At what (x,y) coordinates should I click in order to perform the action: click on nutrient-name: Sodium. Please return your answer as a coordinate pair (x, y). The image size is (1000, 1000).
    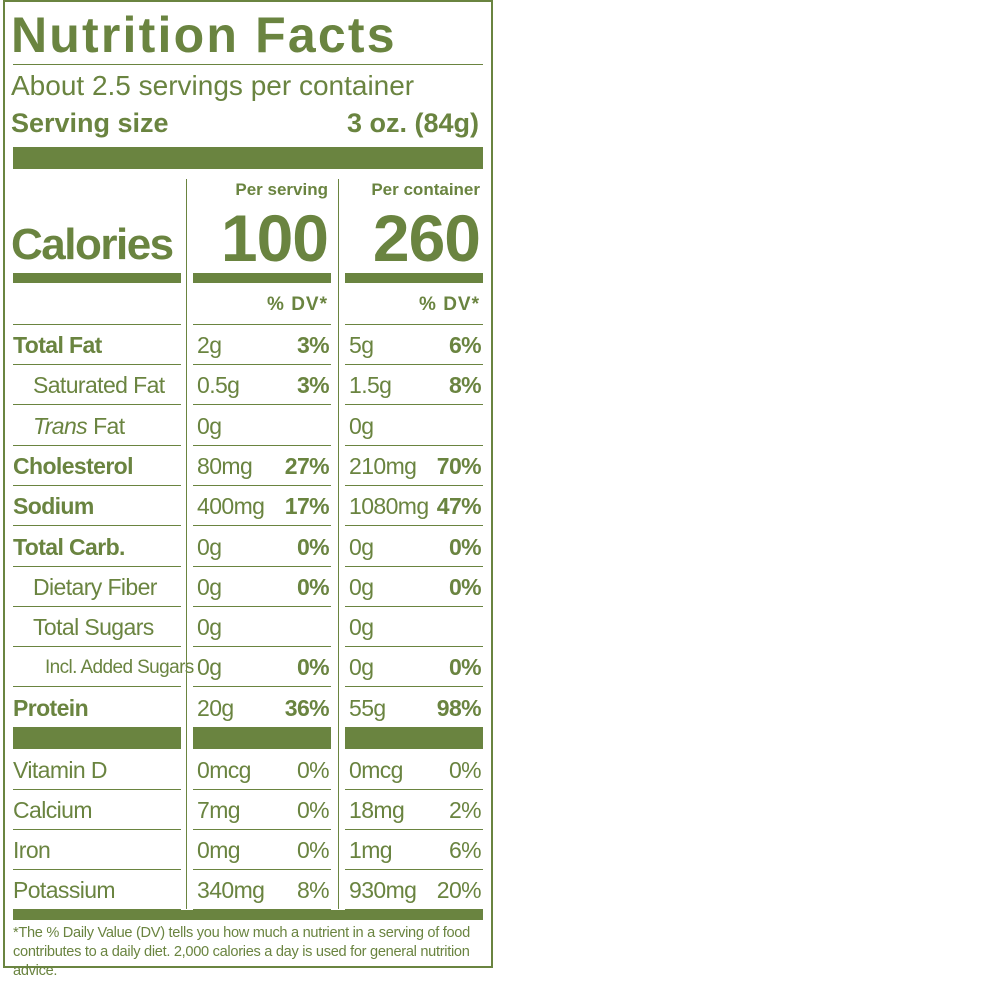
    Looking at the image, I should click on (53, 506).